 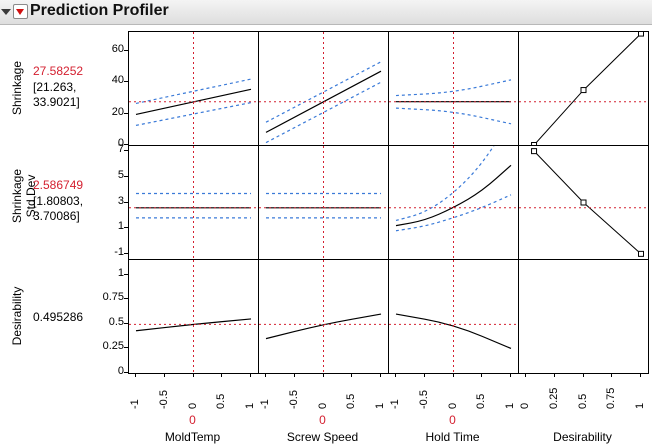 What do you see at coordinates (58, 201) in the screenshot?
I see `confidence-interval-lower: [1.80803,` at bounding box center [58, 201].